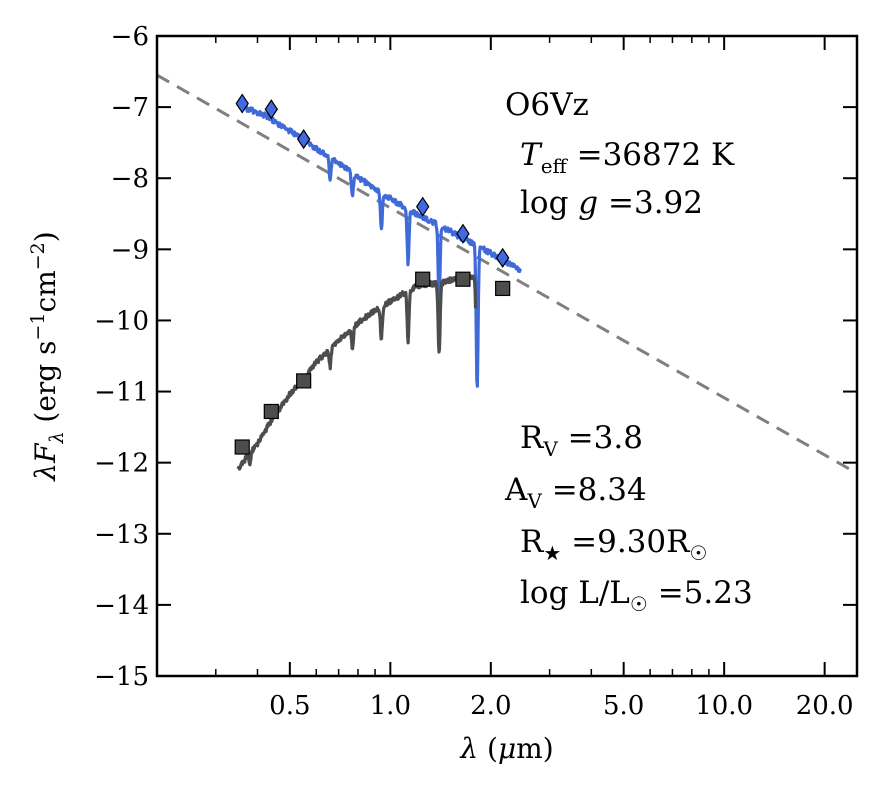 This screenshot has height=796, width=891. Describe the element at coordinates (490, 706) in the screenshot. I see `x-tick-label: 2.0` at that location.